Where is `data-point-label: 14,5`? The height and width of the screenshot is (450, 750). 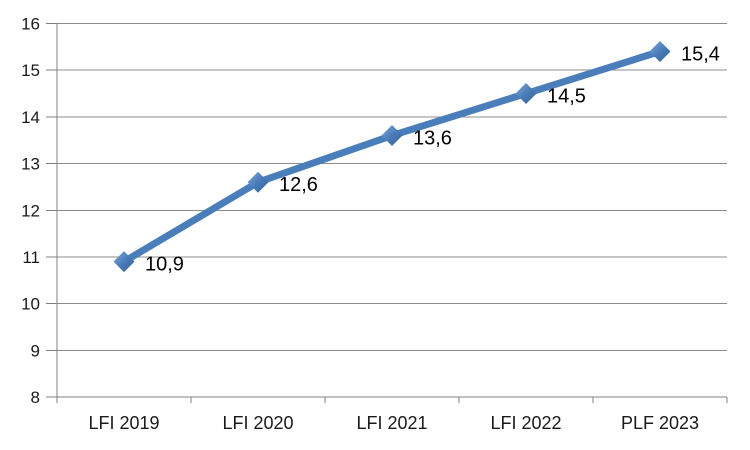
data-point-label: 14,5 is located at coordinates (566, 97).